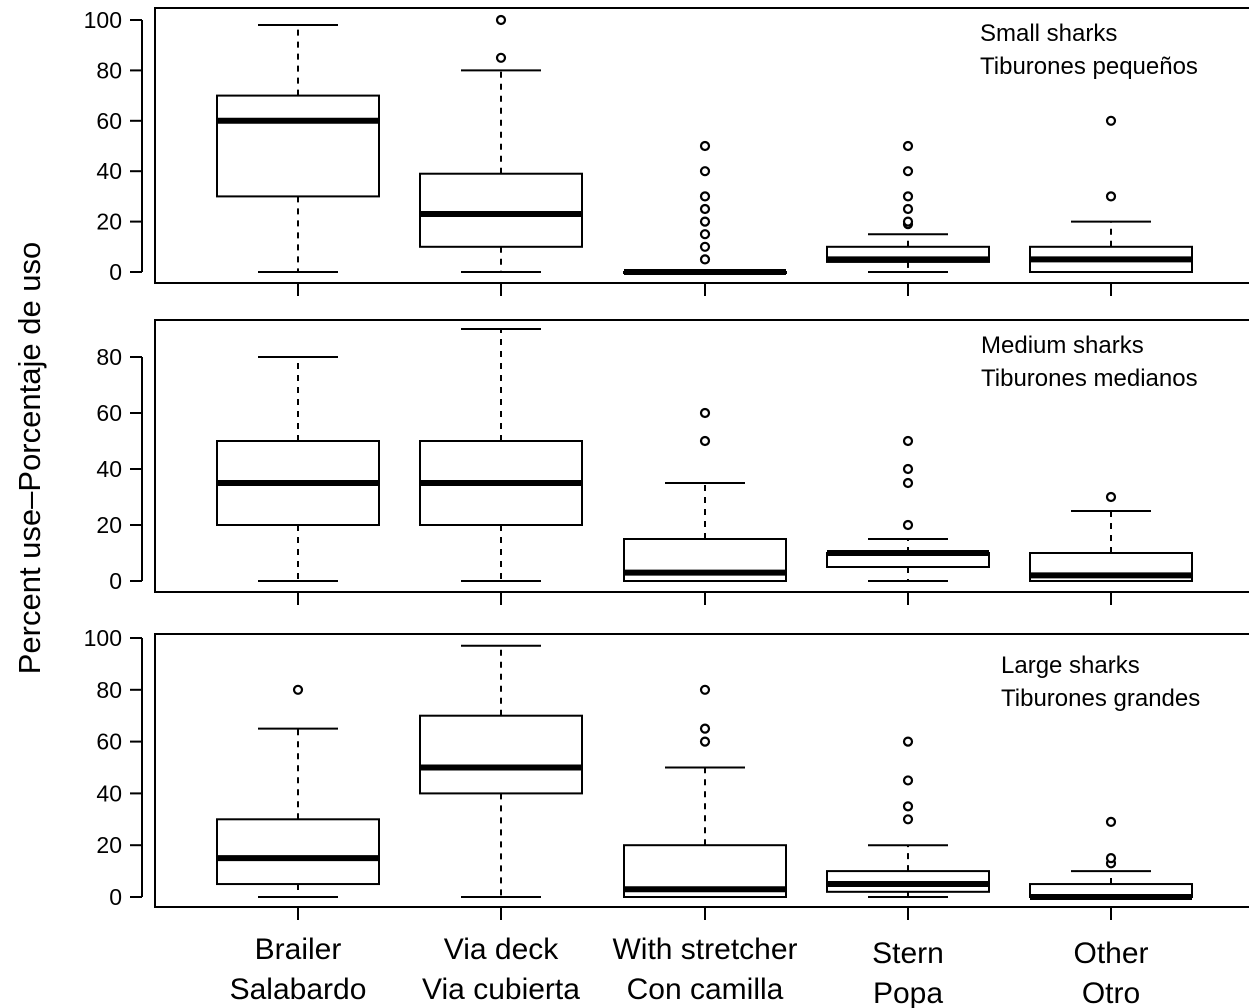 The width and height of the screenshot is (1250, 1008). I want to click on x-category-label: Via deck, so click(502, 949).